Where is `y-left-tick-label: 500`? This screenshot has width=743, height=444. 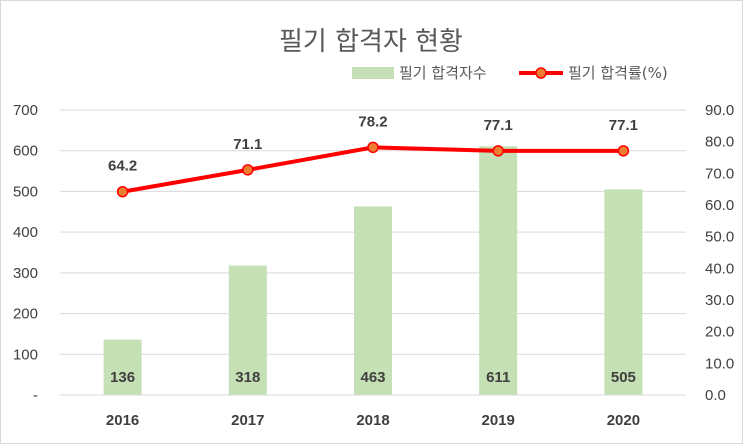
y-left-tick-label: 500 is located at coordinates (25, 191).